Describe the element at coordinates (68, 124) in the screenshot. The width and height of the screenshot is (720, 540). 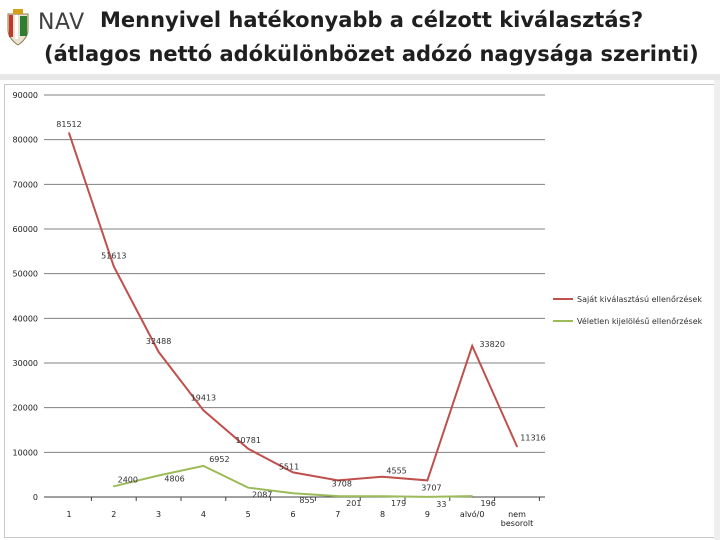
I see `data-label: 81512` at that location.